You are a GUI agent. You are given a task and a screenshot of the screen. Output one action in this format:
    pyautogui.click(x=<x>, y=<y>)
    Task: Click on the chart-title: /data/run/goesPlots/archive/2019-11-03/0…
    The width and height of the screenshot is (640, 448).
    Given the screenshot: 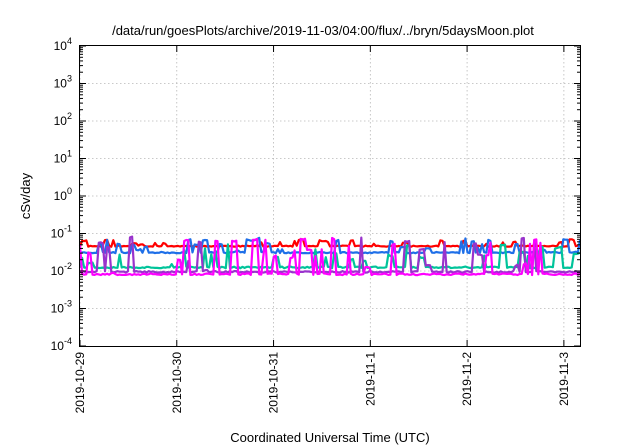 What is the action you would take?
    pyautogui.click(x=323, y=30)
    